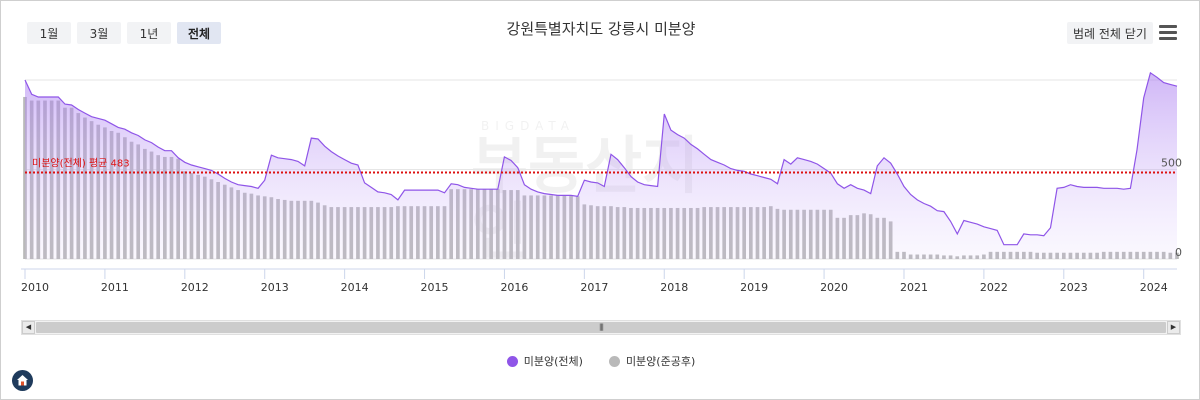  Describe the element at coordinates (22, 380) in the screenshot. I see `home-icon` at that location.